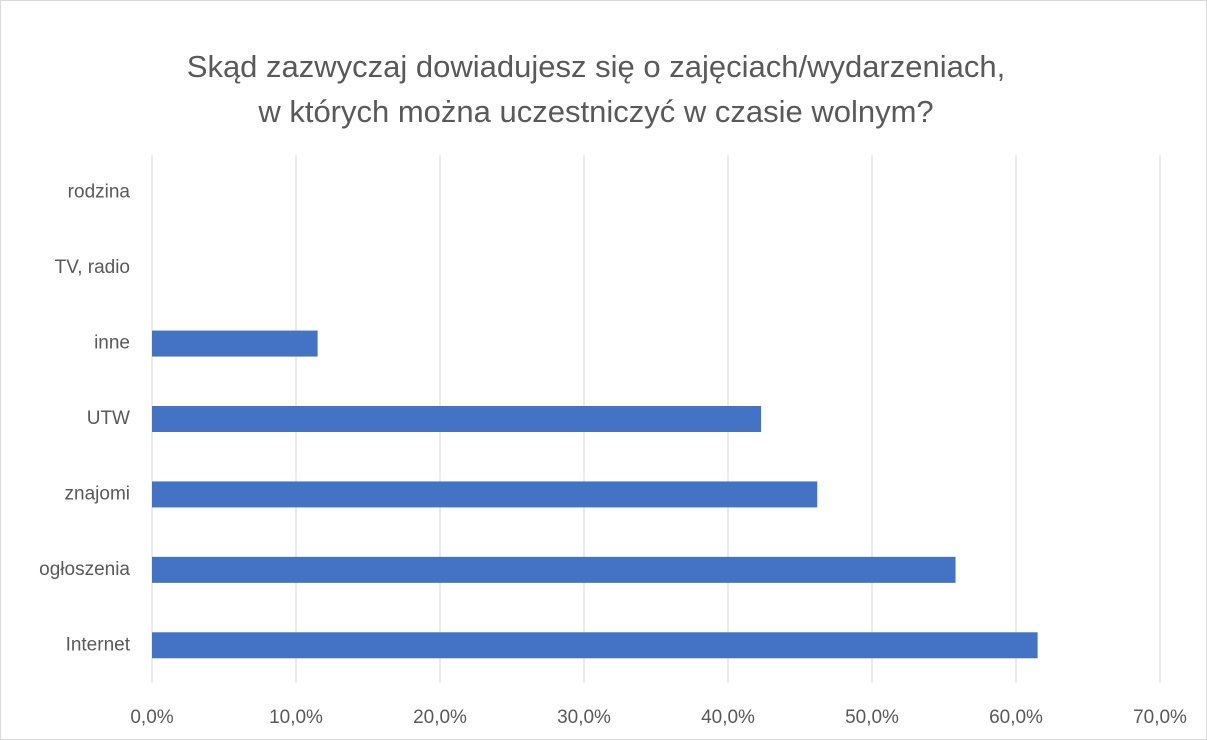  I want to click on y-tick-label: TV, radio, so click(92, 267).